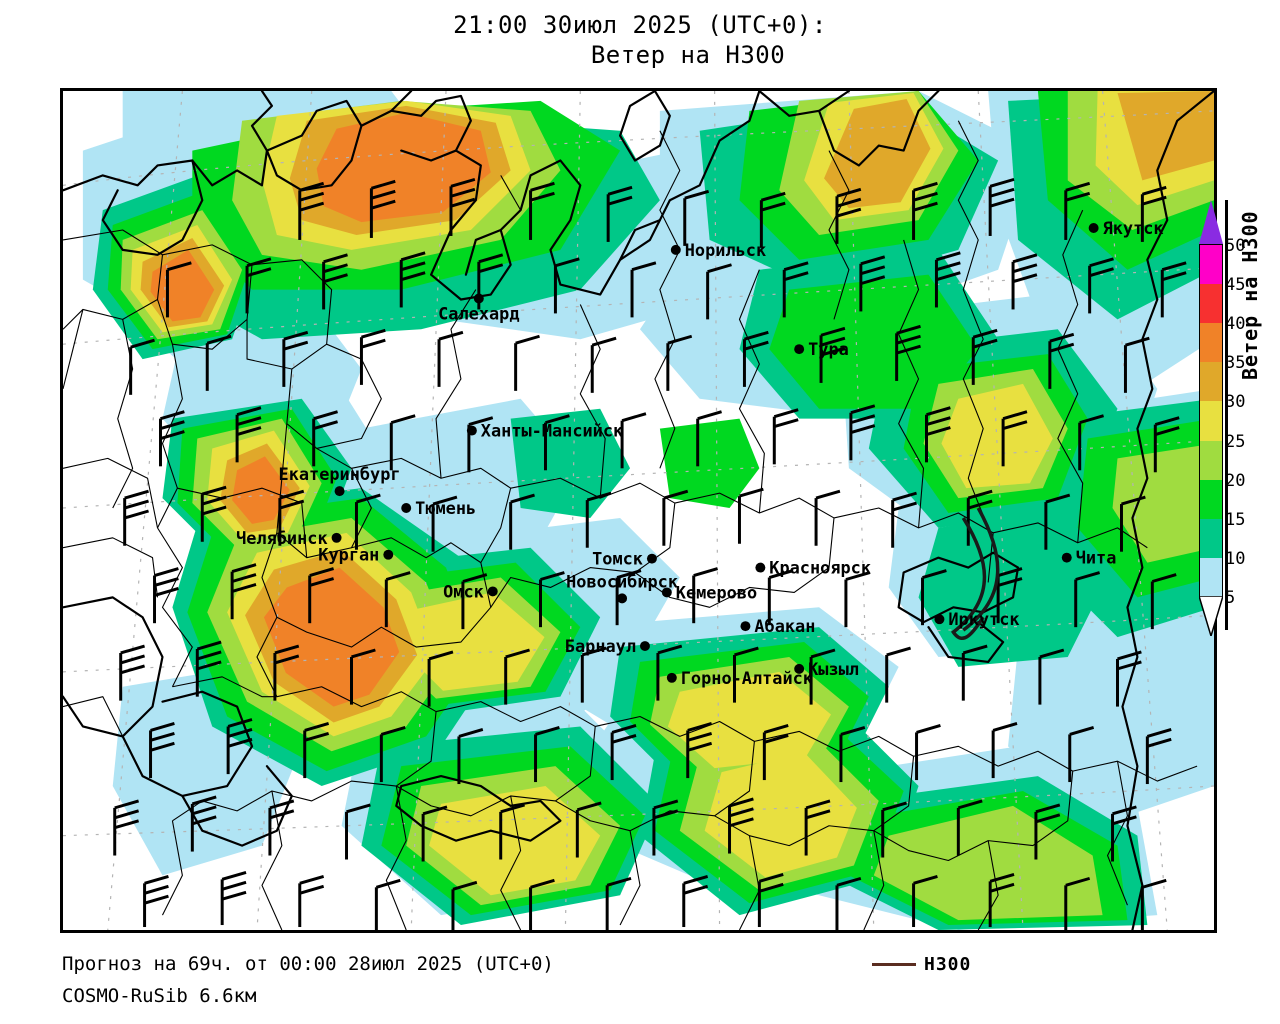  What do you see at coordinates (622, 581) in the screenshot?
I see `city-label: Новосибирск` at bounding box center [622, 581].